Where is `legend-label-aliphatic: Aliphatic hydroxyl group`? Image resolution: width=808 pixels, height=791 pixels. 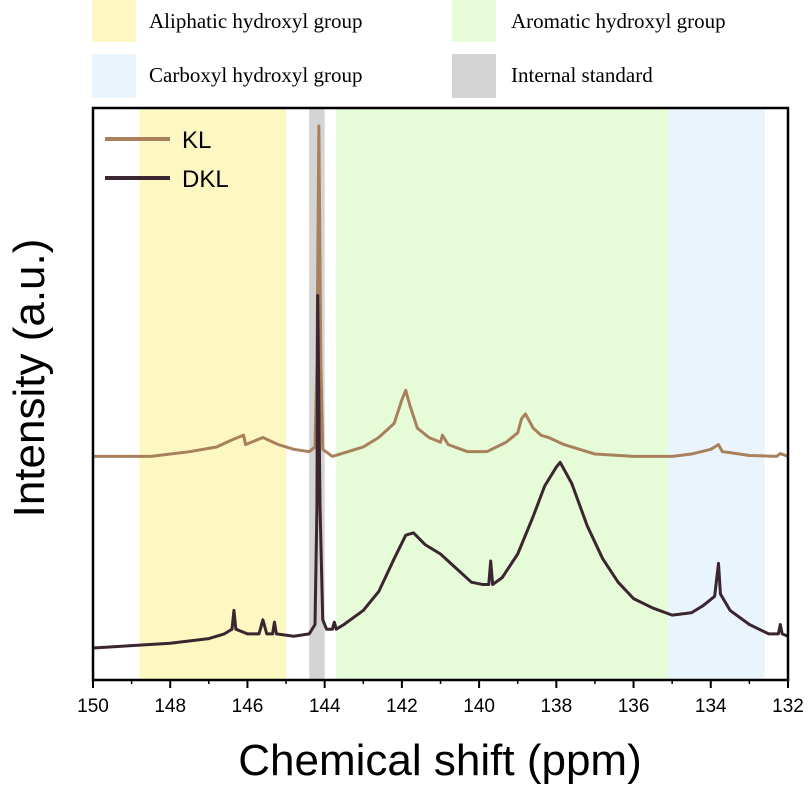 legend-label-aliphatic: Aliphatic hydroxyl group is located at coordinates (255, 21).